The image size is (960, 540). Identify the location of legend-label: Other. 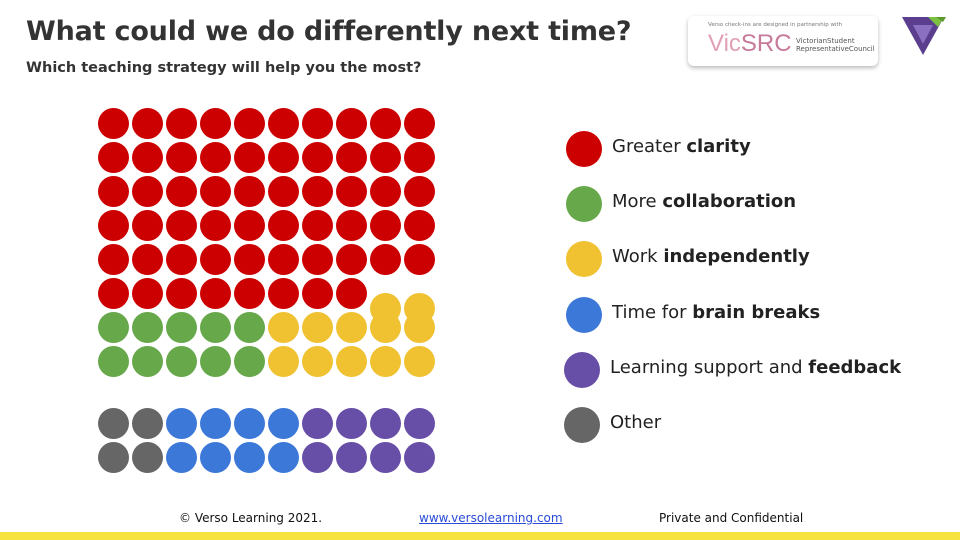
(636, 422).